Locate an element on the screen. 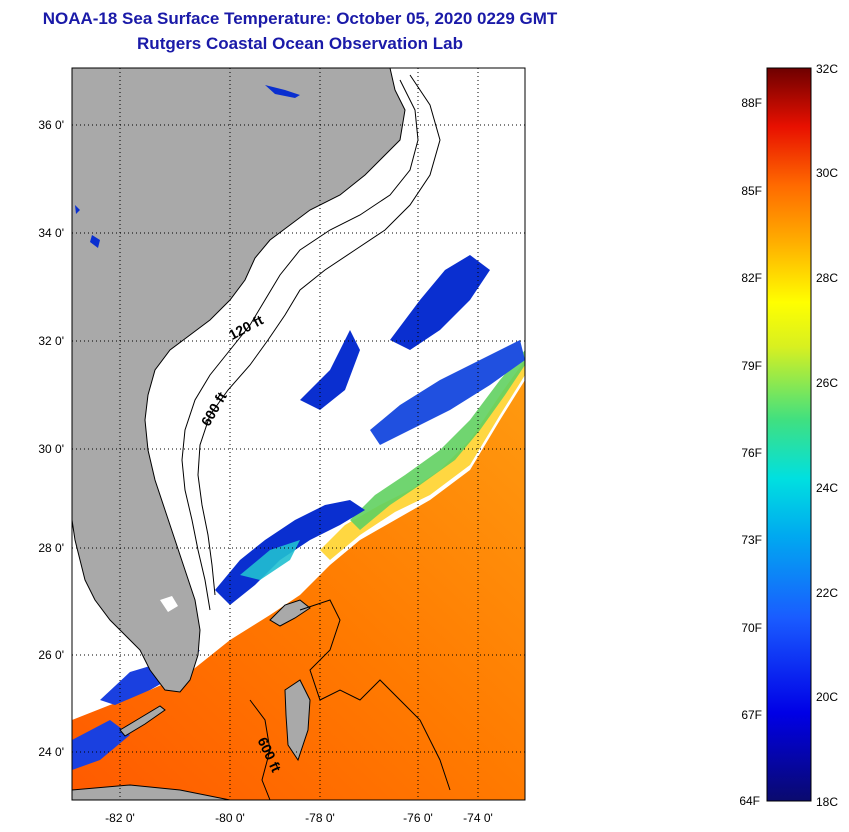  colorbar-f-label: 76F is located at coordinates (751, 453).